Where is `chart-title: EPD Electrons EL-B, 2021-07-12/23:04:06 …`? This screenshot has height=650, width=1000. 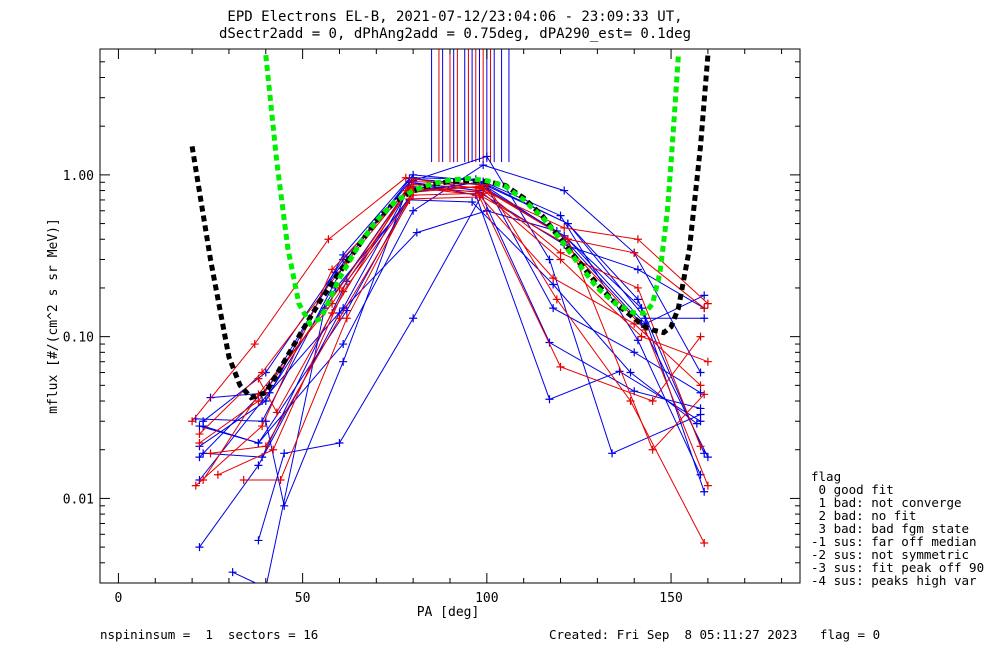 chart-title: EPD Electrons EL-B, 2021-07-12/23:04:06 … is located at coordinates (454, 17).